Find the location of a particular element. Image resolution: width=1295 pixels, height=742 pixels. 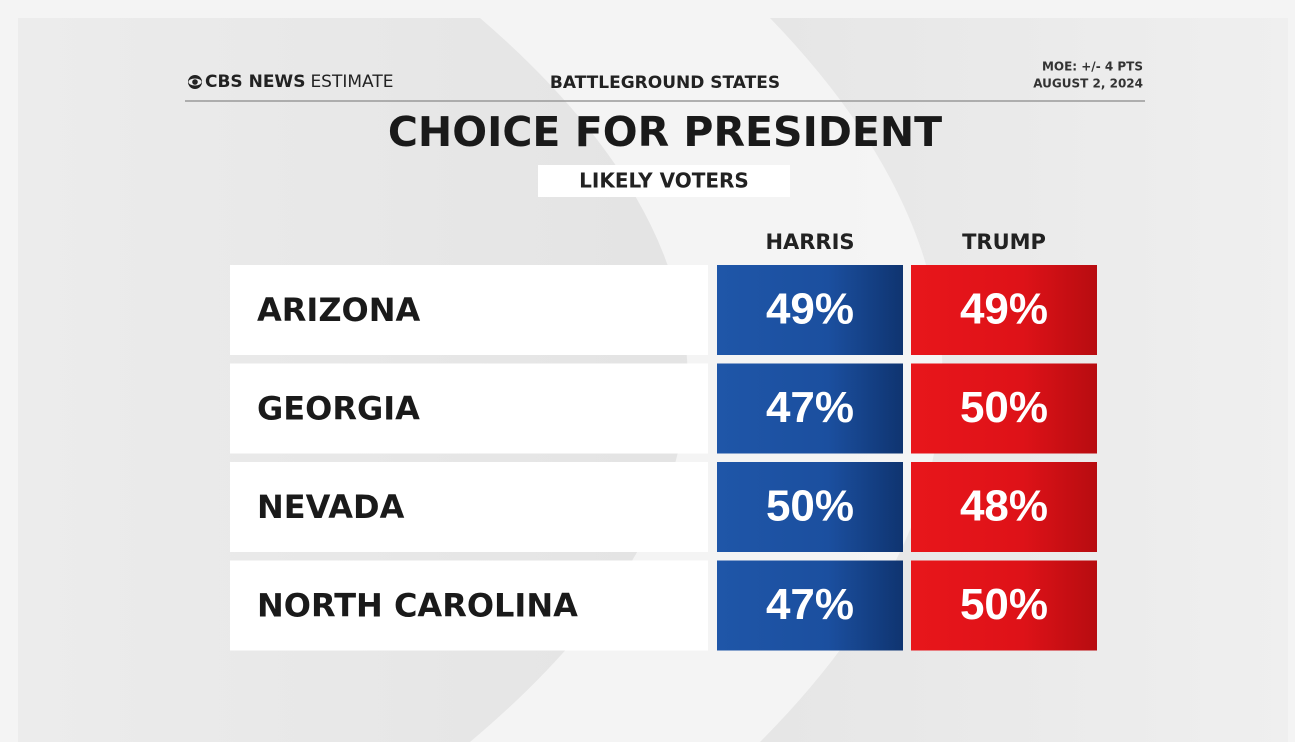

brand-name: CBS NEWS is located at coordinates (255, 82).